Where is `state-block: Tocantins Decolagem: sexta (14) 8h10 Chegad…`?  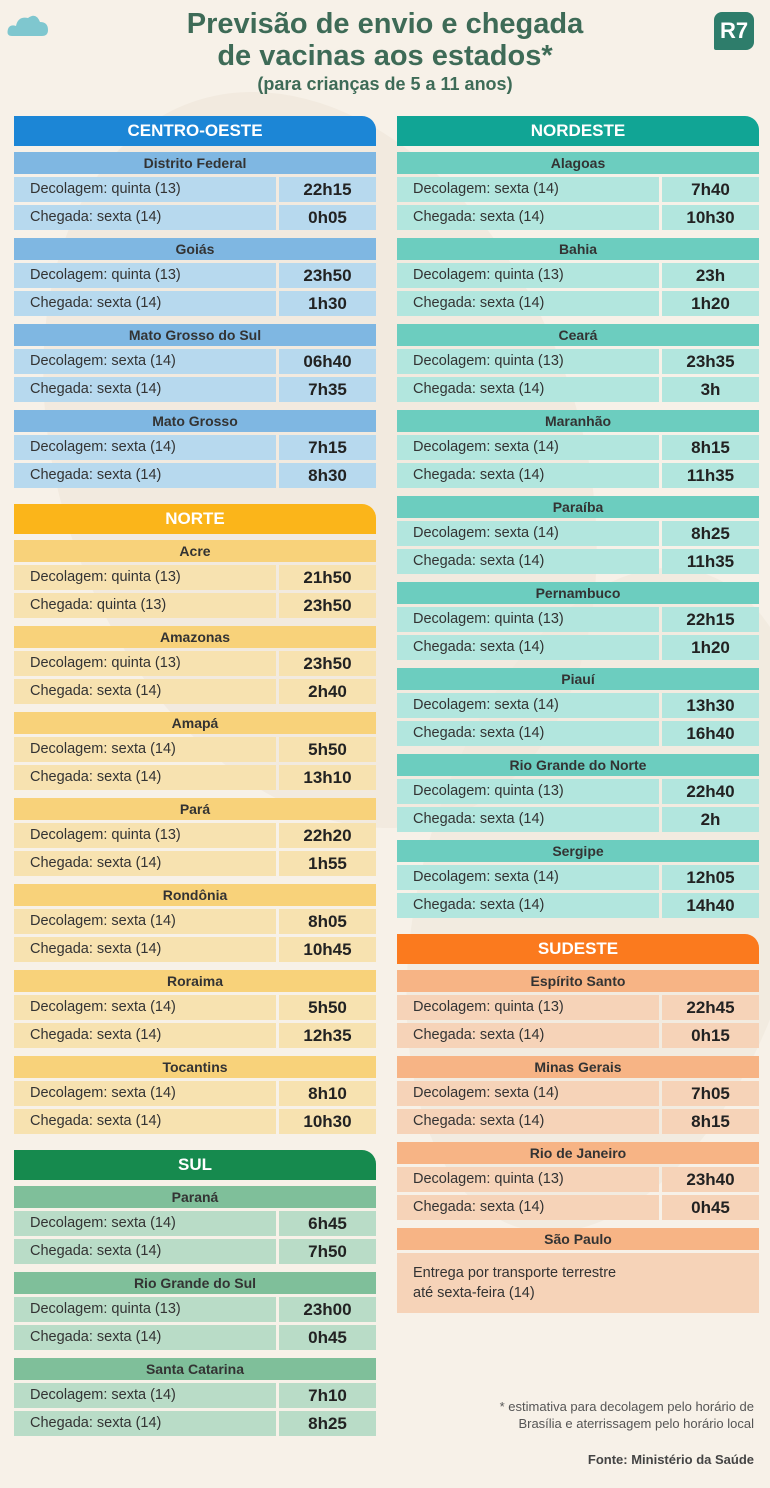
state-block: Tocantins Decolagem: sexta (14) 8h10 Chegad… is located at coordinates (195, 1095).